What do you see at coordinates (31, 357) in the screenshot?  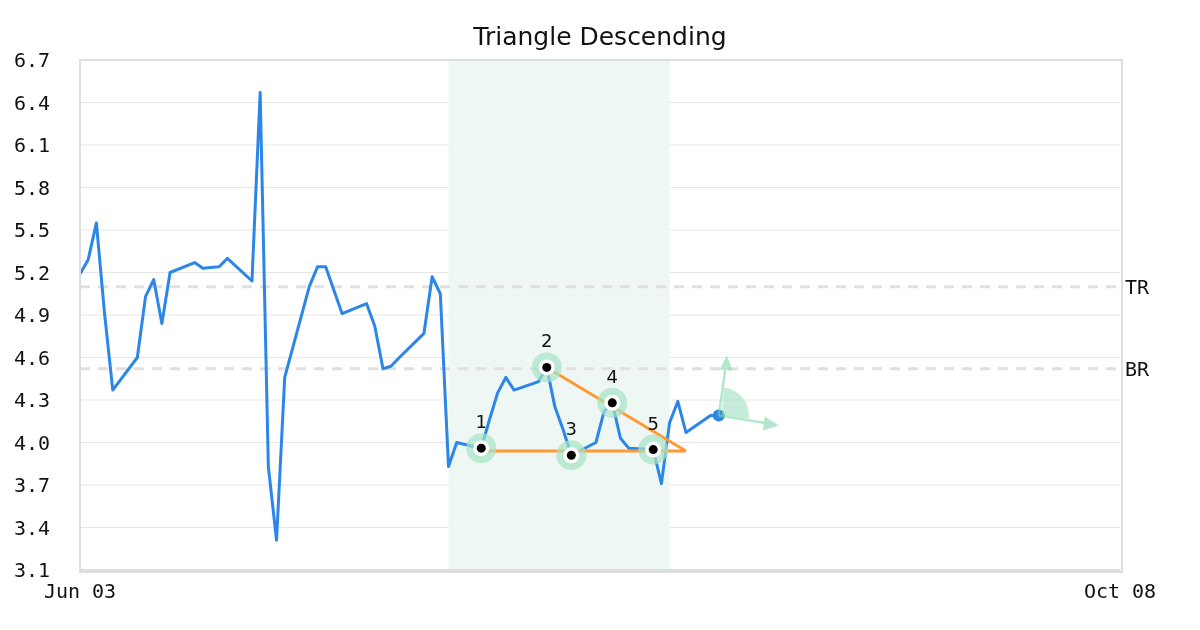 I see `y-tick-label: 4.6` at bounding box center [31, 357].